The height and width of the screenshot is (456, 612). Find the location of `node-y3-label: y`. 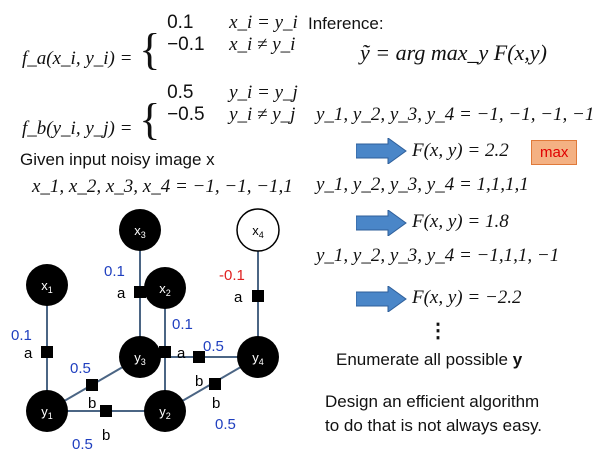

node-y3-label: y is located at coordinates (137, 357).